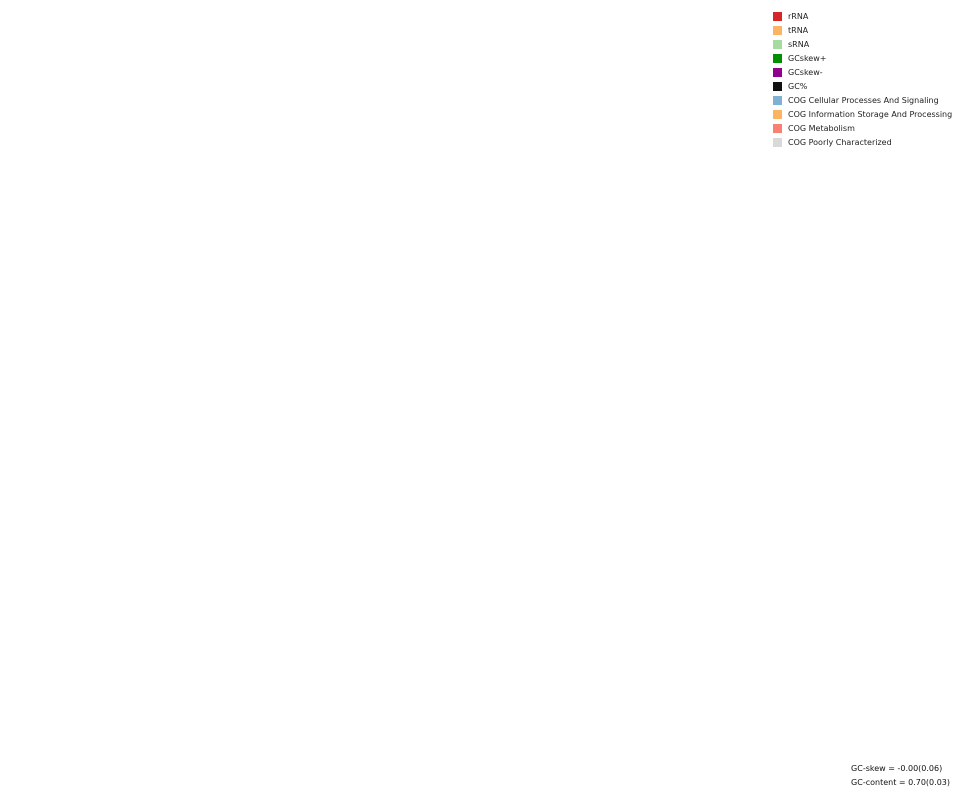 This screenshot has width=960, height=800. Describe the element at coordinates (862, 58) in the screenshot. I see `legend-item: GCskew+` at that location.